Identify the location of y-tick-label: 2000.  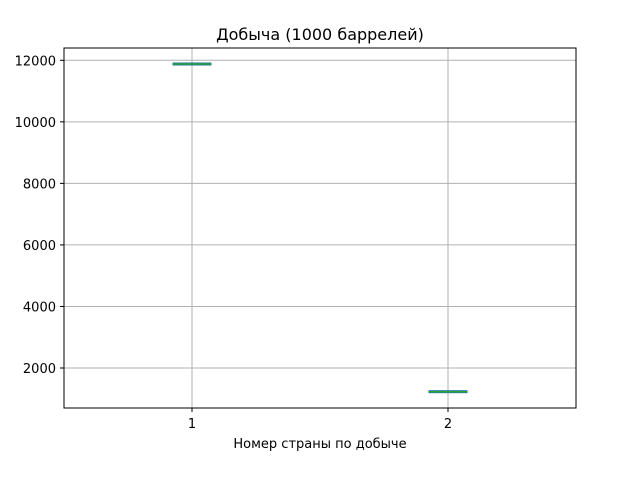
(39, 369).